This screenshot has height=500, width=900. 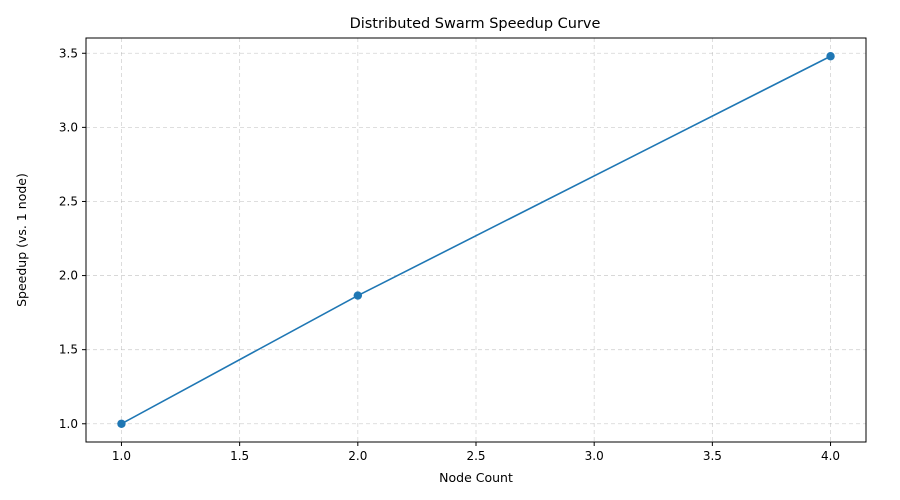 What do you see at coordinates (68, 350) in the screenshot?
I see `y-tick-label: 1.5` at bounding box center [68, 350].